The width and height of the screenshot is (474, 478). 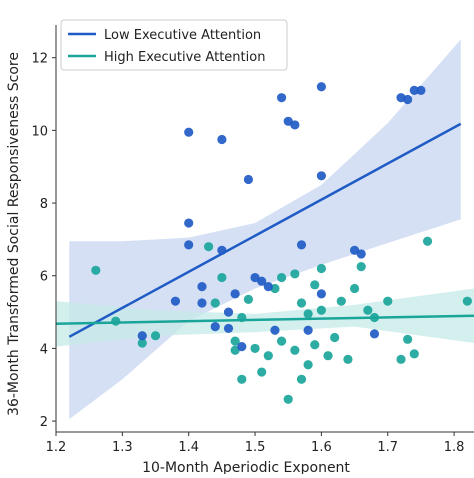 I want to click on x-tick-label: 1.8, so click(x=454, y=447).